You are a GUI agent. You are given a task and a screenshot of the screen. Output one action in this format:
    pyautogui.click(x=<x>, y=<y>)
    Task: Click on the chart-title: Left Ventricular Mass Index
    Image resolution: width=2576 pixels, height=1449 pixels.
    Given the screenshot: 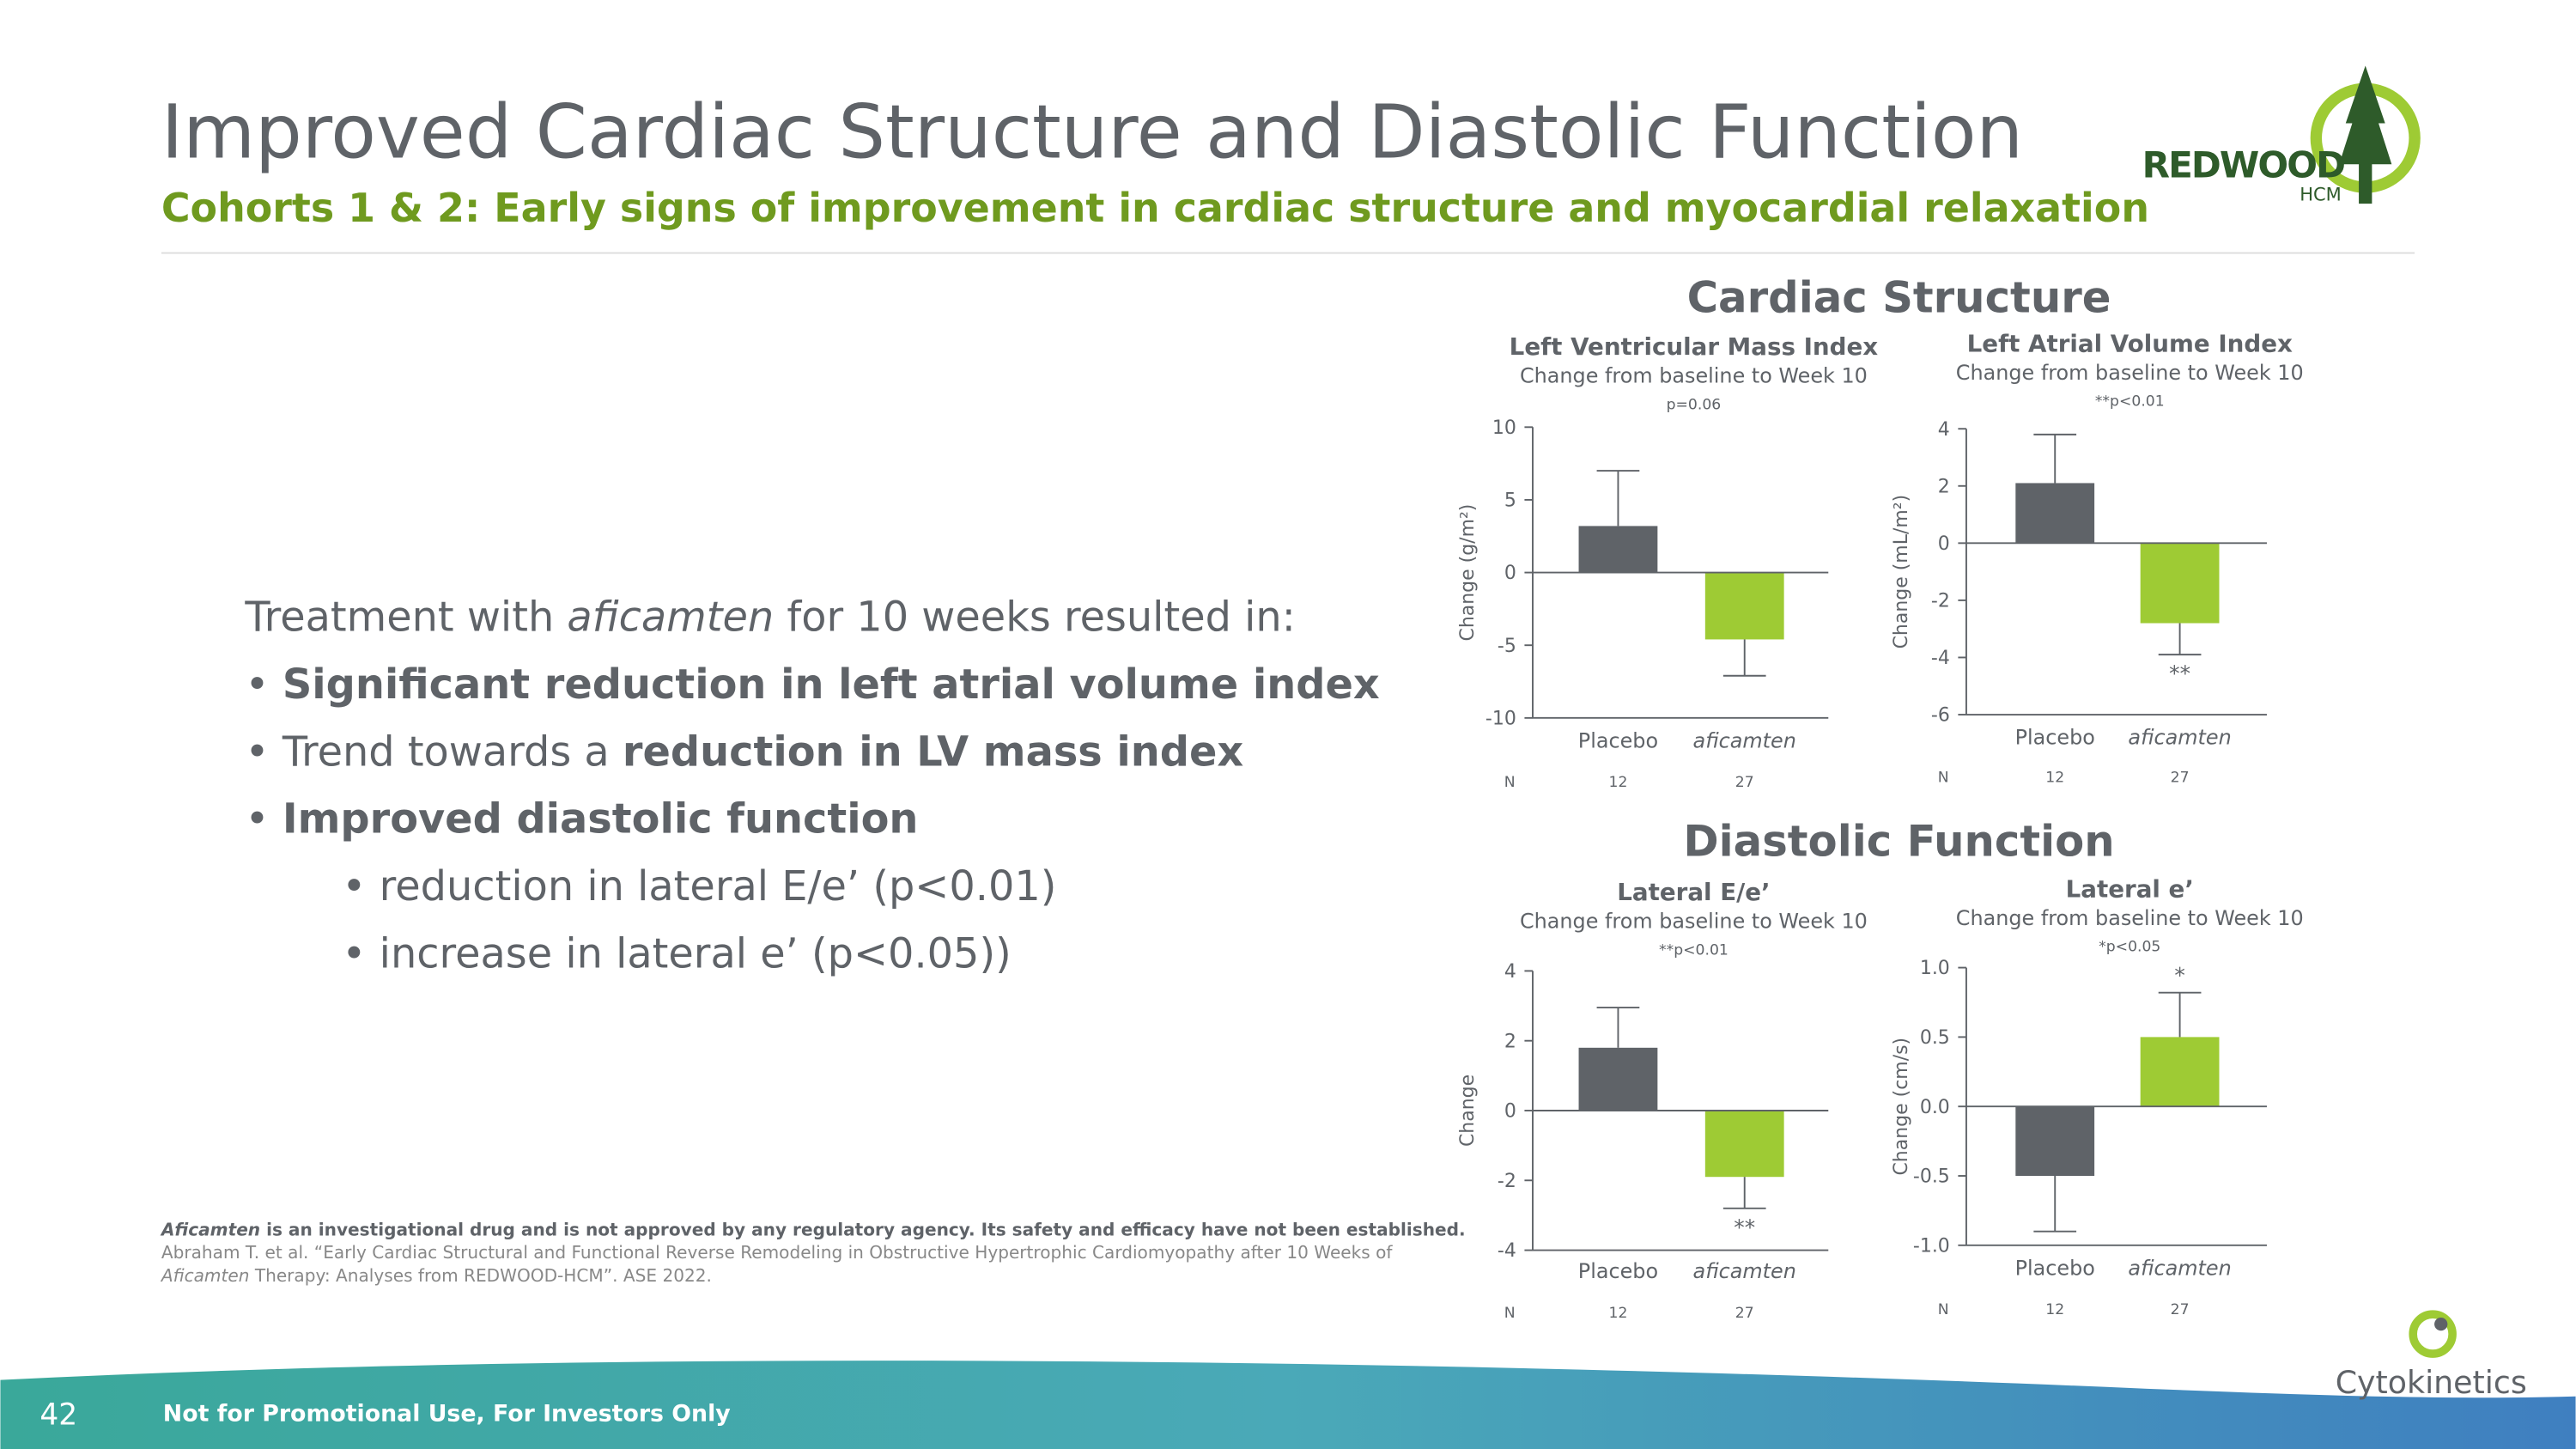 What is the action you would take?
    pyautogui.click(x=1694, y=346)
    